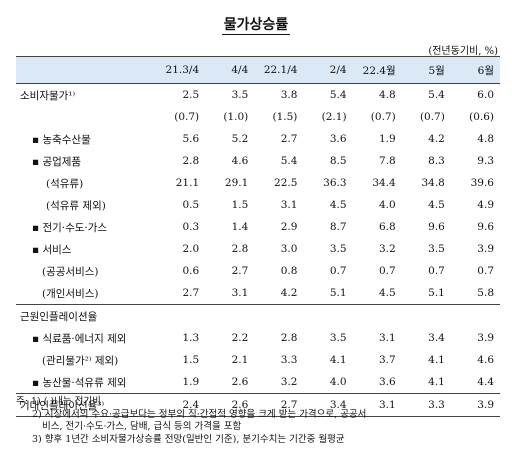 The image size is (512, 456). What do you see at coordinates (57, 161) in the screenshot?
I see `row-label: ▪ 공업제품` at bounding box center [57, 161].